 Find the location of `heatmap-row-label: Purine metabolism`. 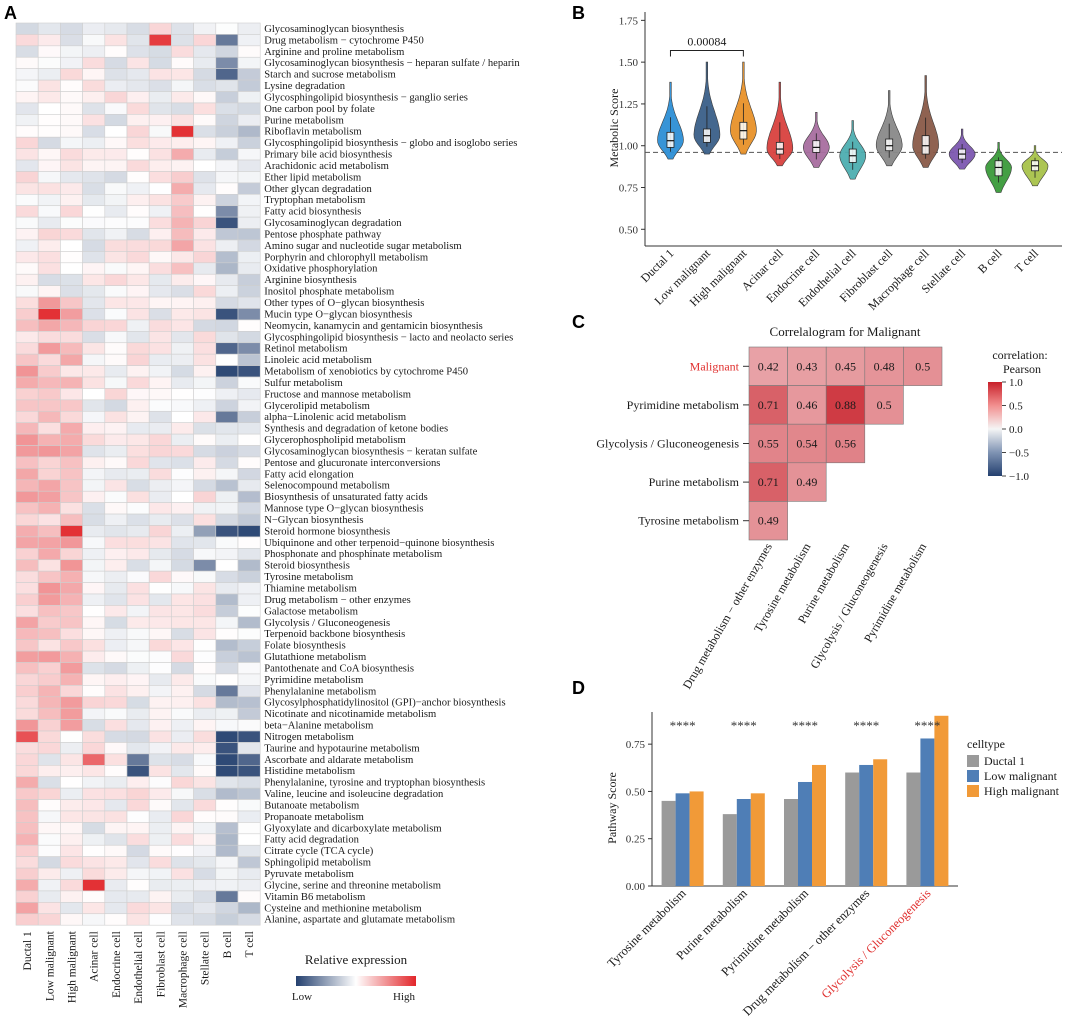

heatmap-row-label: Purine metabolism is located at coordinates (304, 120).